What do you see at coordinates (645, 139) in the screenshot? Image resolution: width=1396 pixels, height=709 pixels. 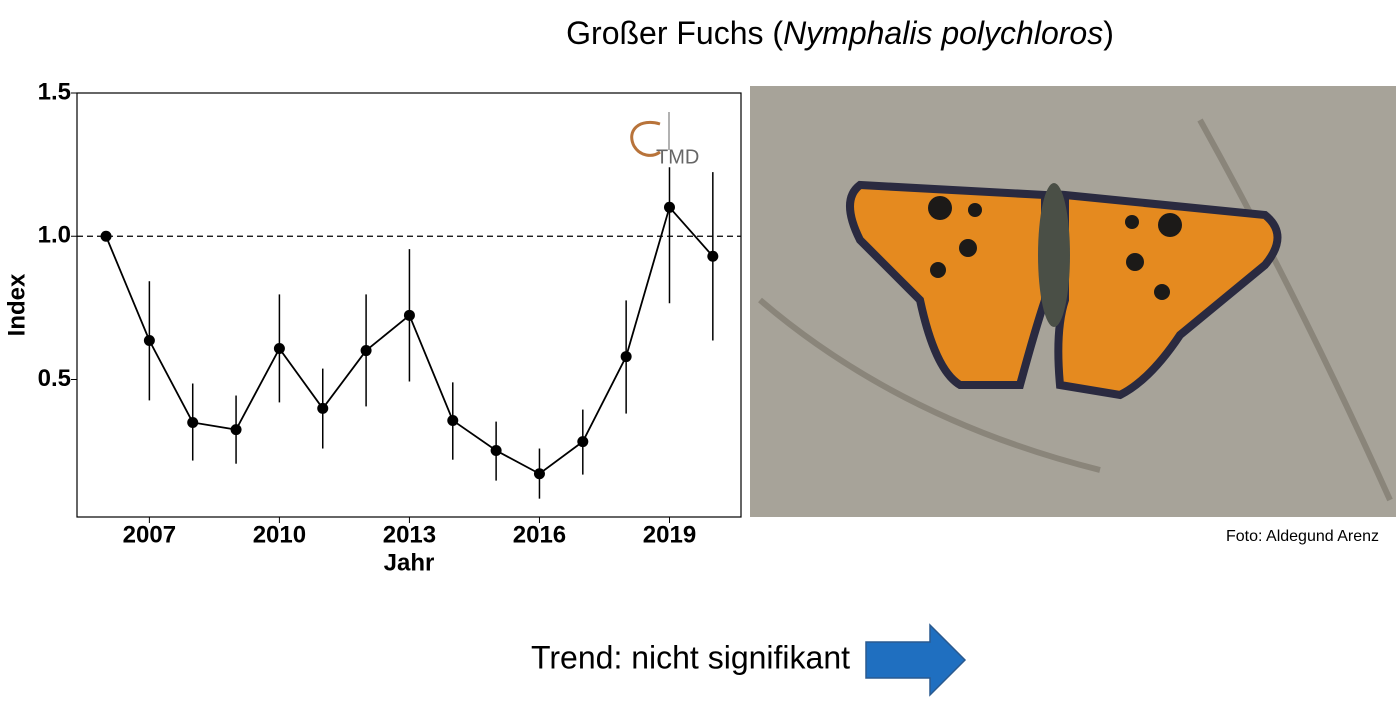 I see `logo-wing` at bounding box center [645, 139].